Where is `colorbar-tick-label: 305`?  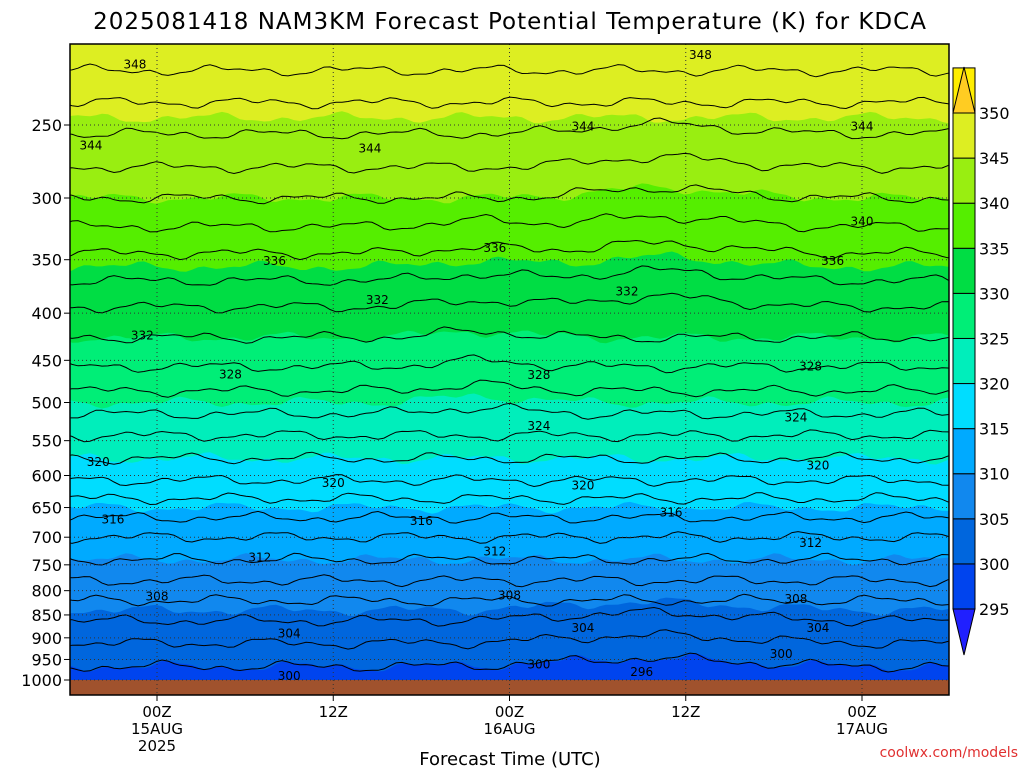 colorbar-tick-label: 305 is located at coordinates (994, 519).